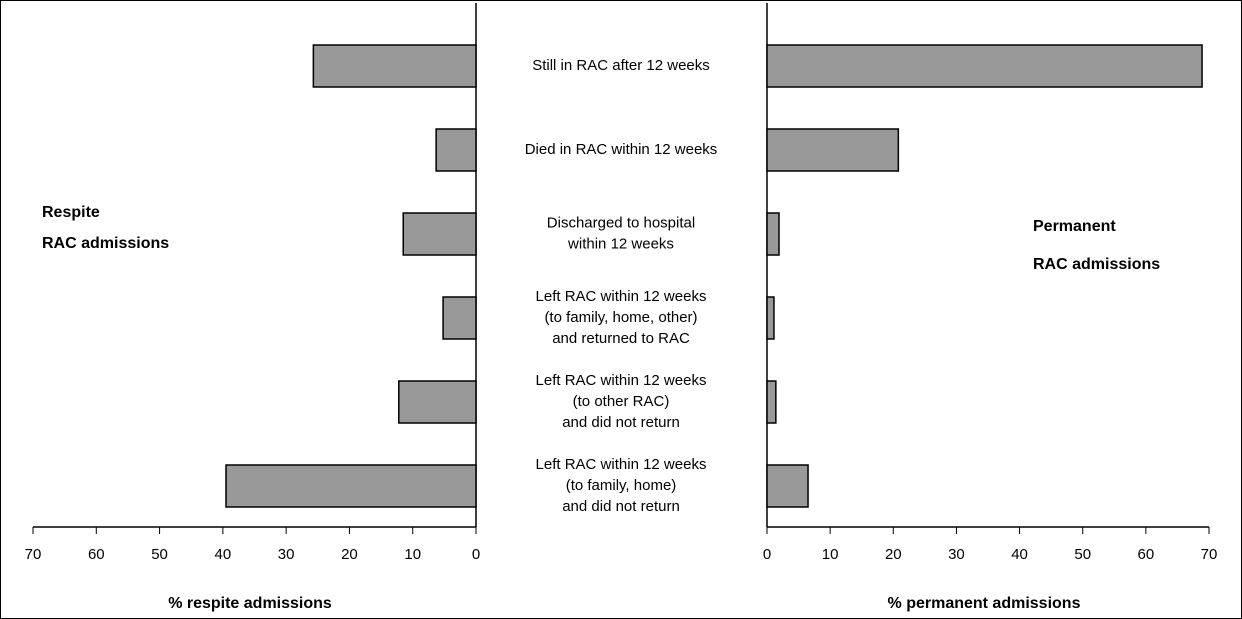 The width and height of the screenshot is (1242, 619). What do you see at coordinates (250, 603) in the screenshot?
I see `x-axis-title: % respite admissions` at bounding box center [250, 603].